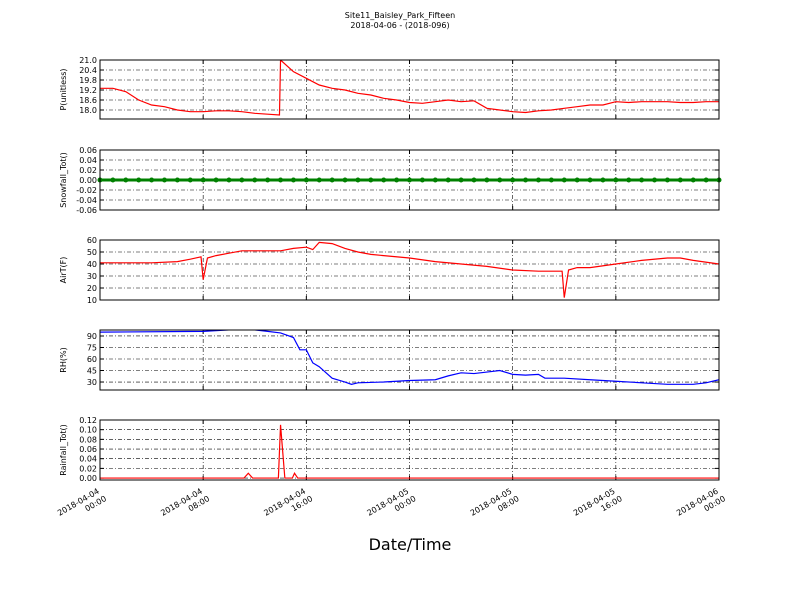 The width and height of the screenshot is (800, 600). I want to click on y-axis-label: Rainfall_Tot(), so click(63, 450).